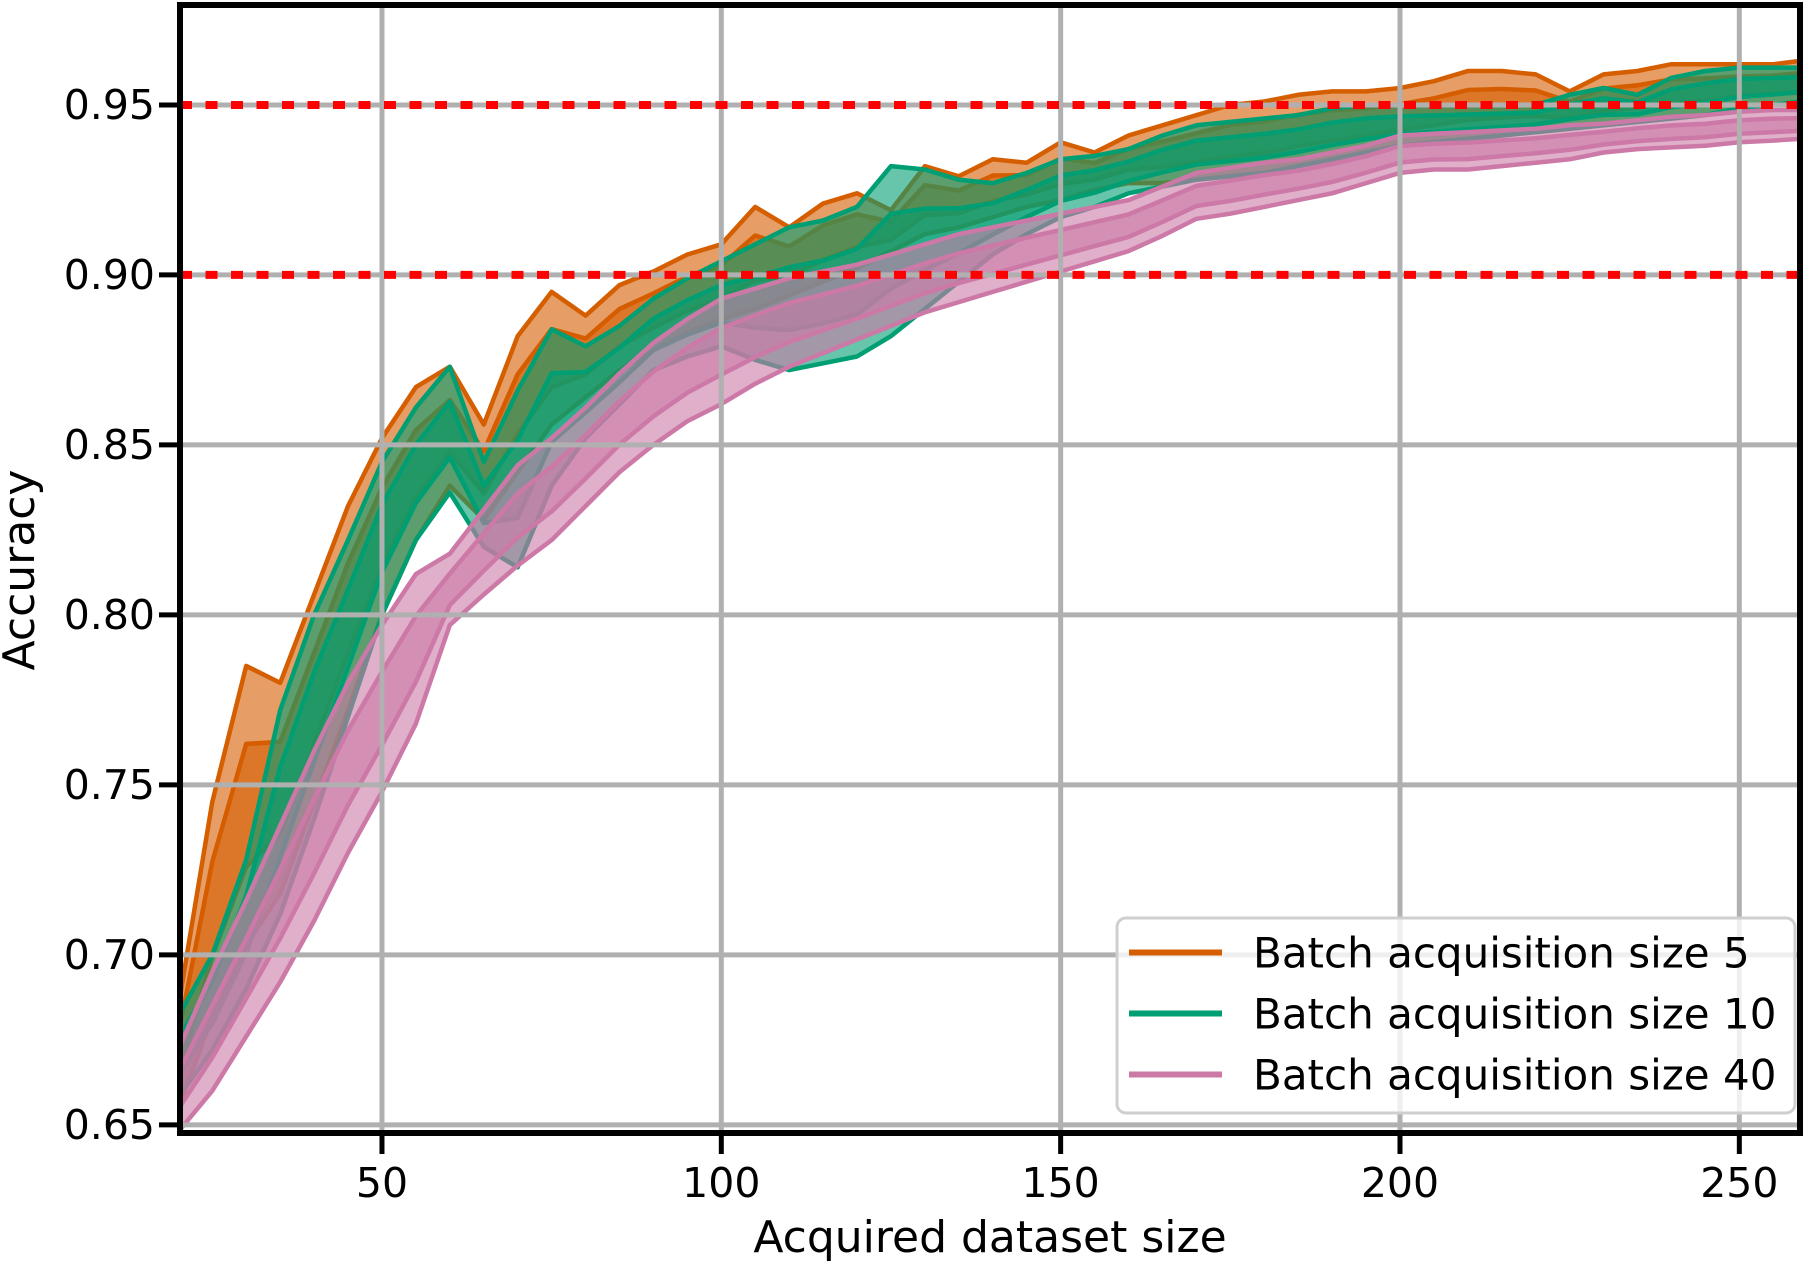 The height and width of the screenshot is (1261, 1809). Describe the element at coordinates (1501, 953) in the screenshot. I see `legend-label: Batch acquisition size 5` at that location.